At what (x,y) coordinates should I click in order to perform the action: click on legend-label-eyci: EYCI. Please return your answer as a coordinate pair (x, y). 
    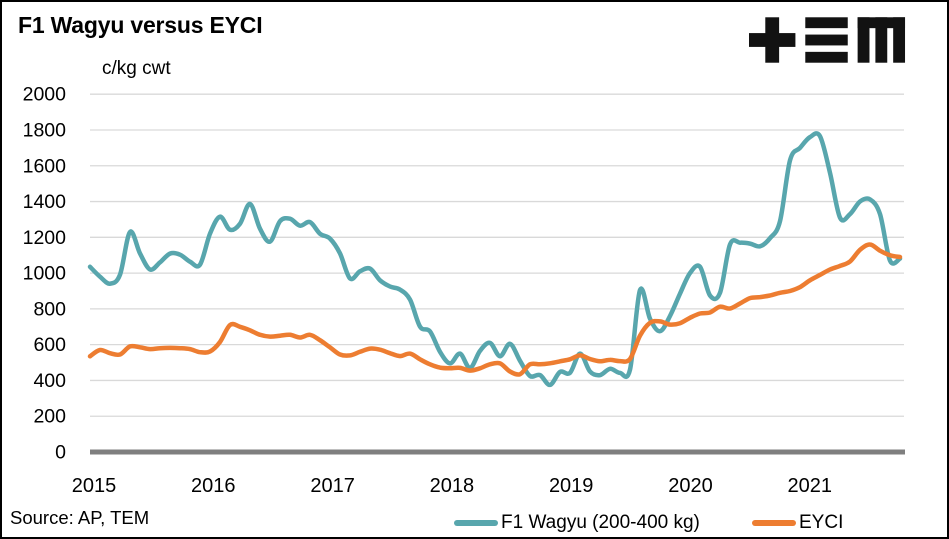
    Looking at the image, I should click on (821, 522).